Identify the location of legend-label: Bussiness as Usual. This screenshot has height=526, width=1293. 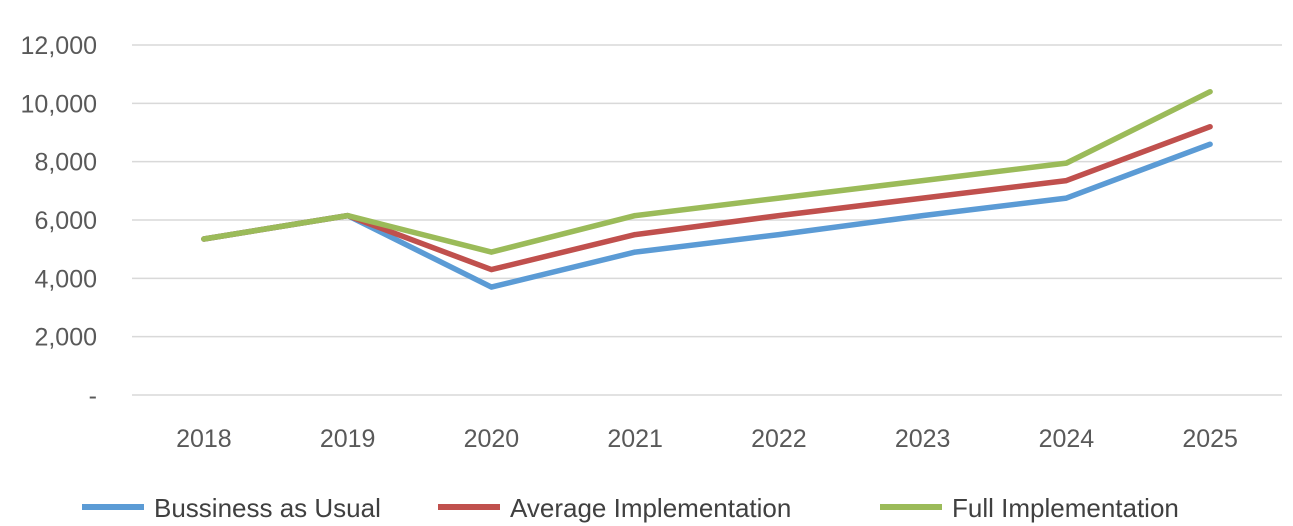
(267, 508).